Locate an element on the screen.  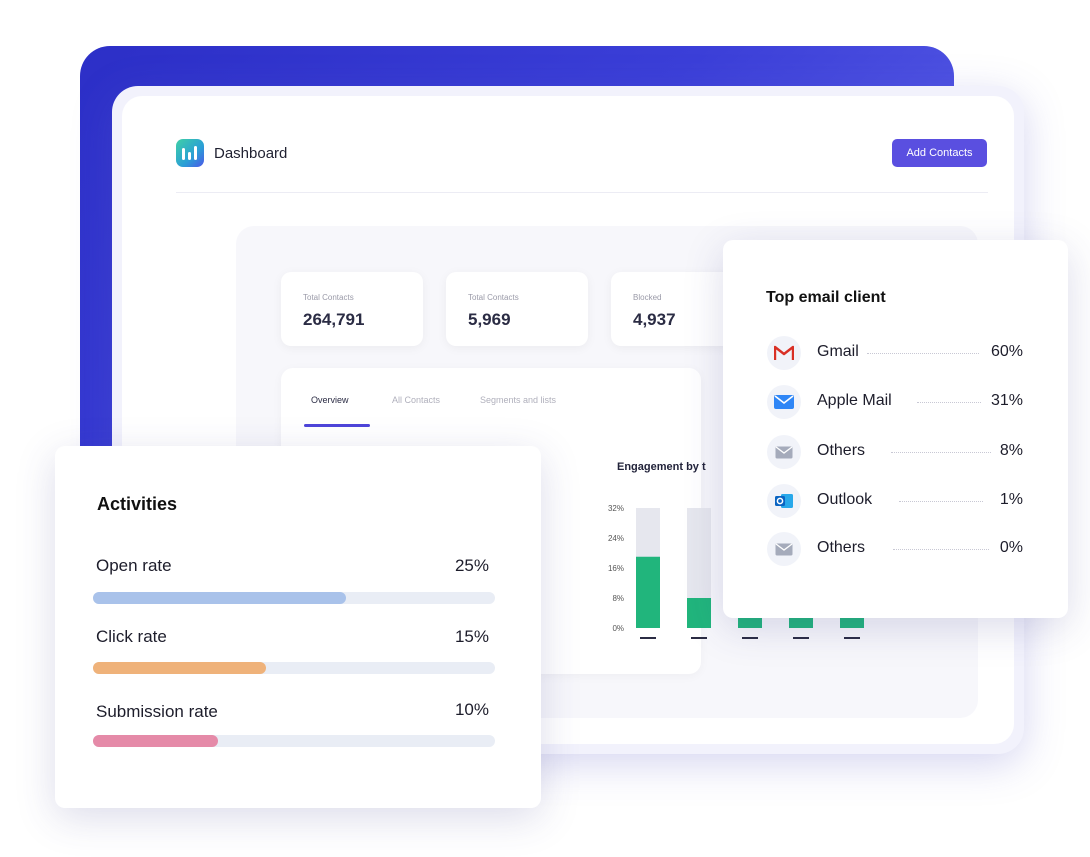
email-client-title: Top email client is located at coordinates (826, 297).